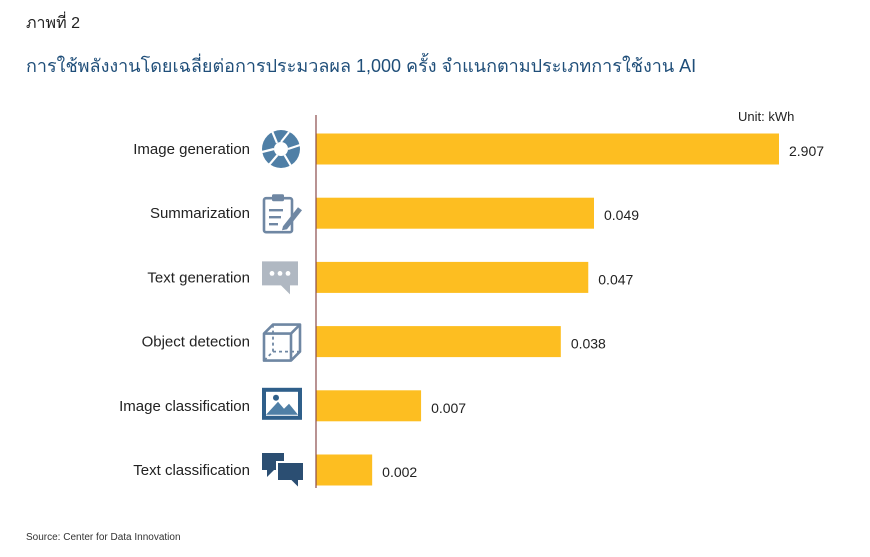 This screenshot has width=870, height=557. What do you see at coordinates (806, 151) in the screenshot?
I see `value-label: 2.907` at bounding box center [806, 151].